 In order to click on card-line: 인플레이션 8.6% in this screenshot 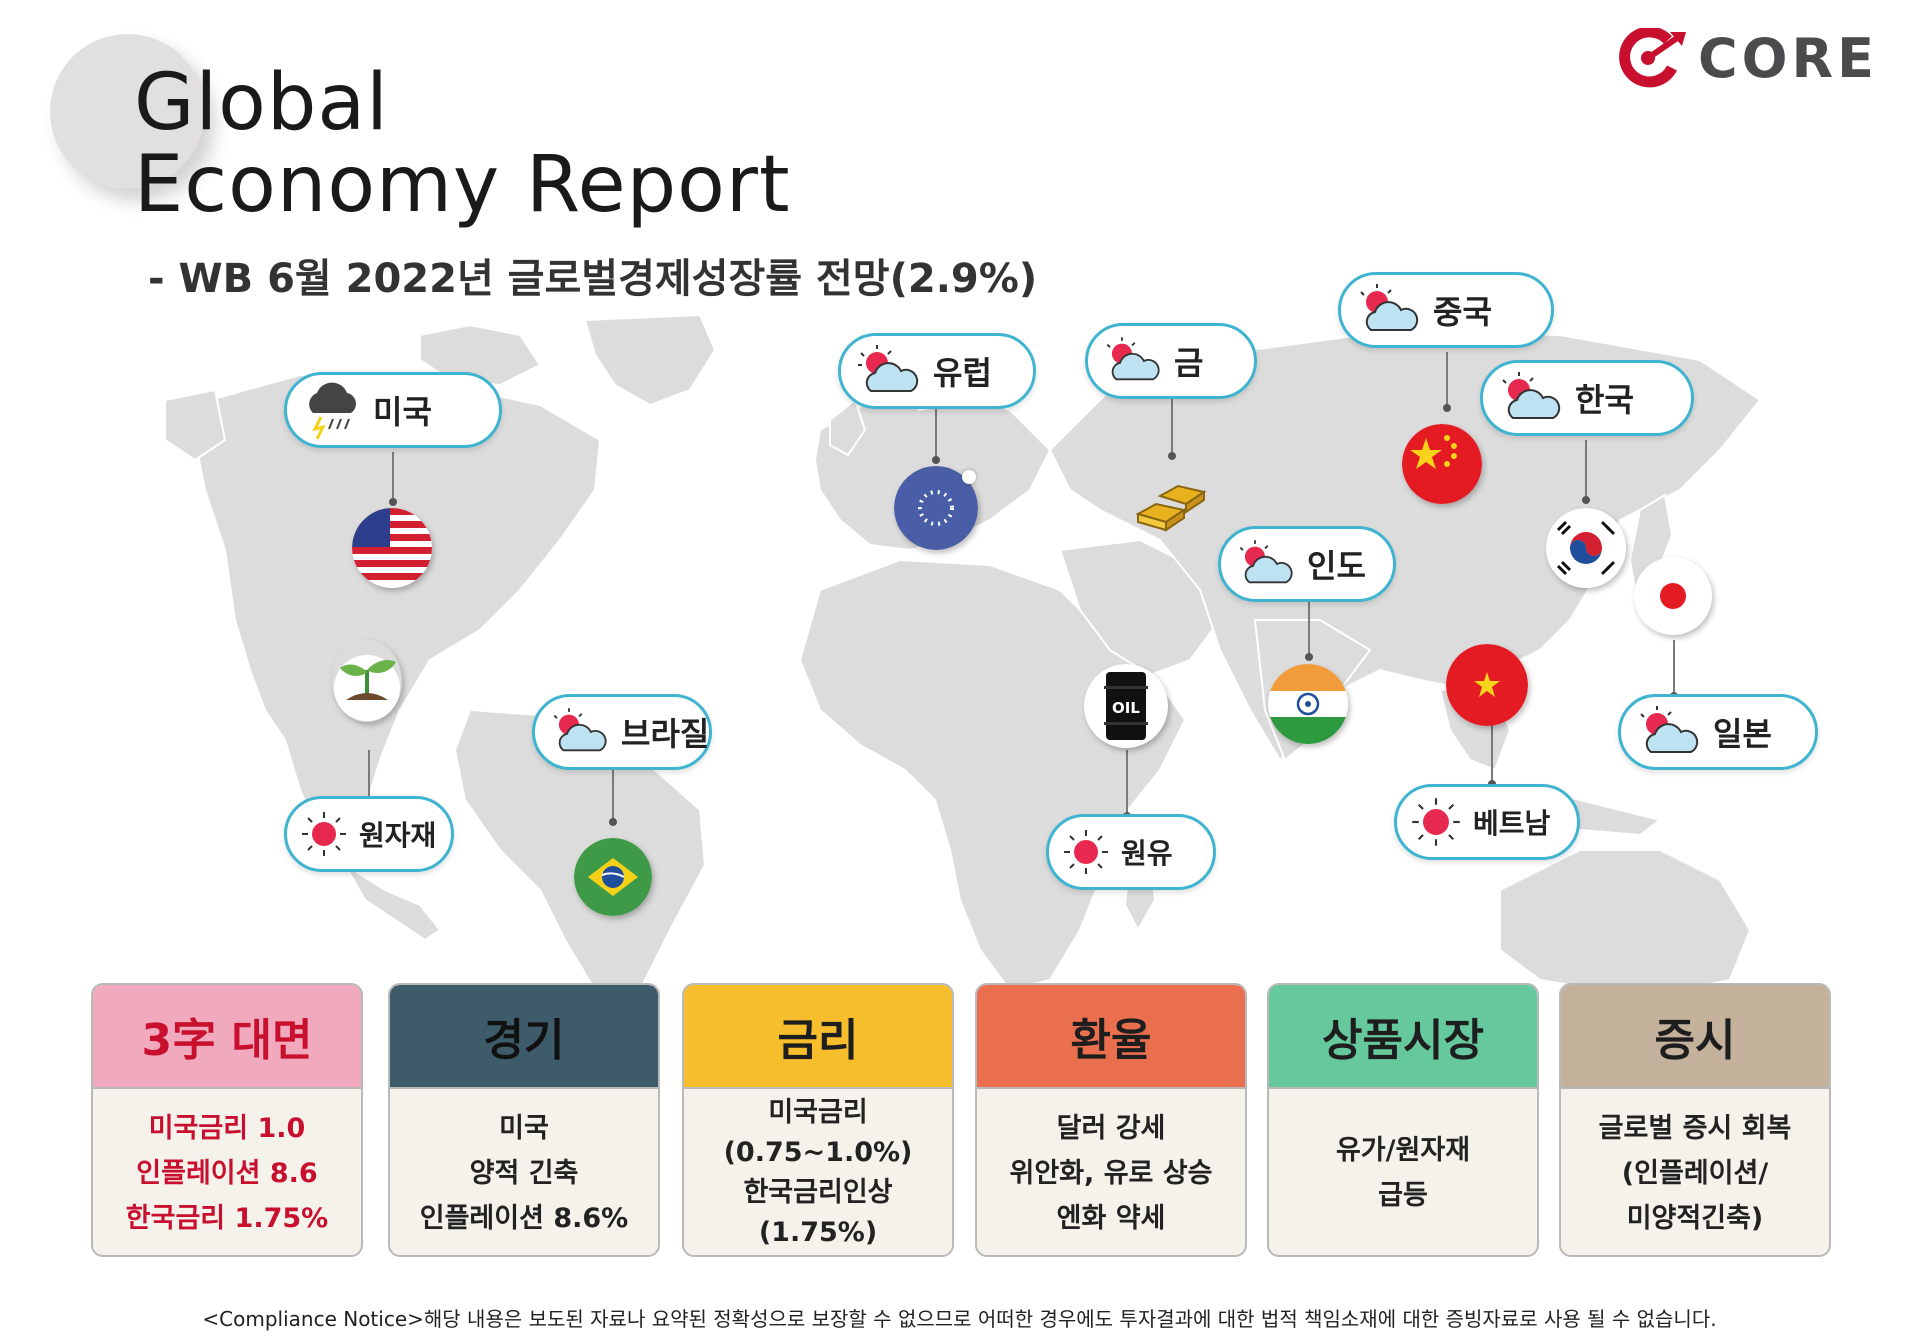, I will do `click(524, 1218)`.